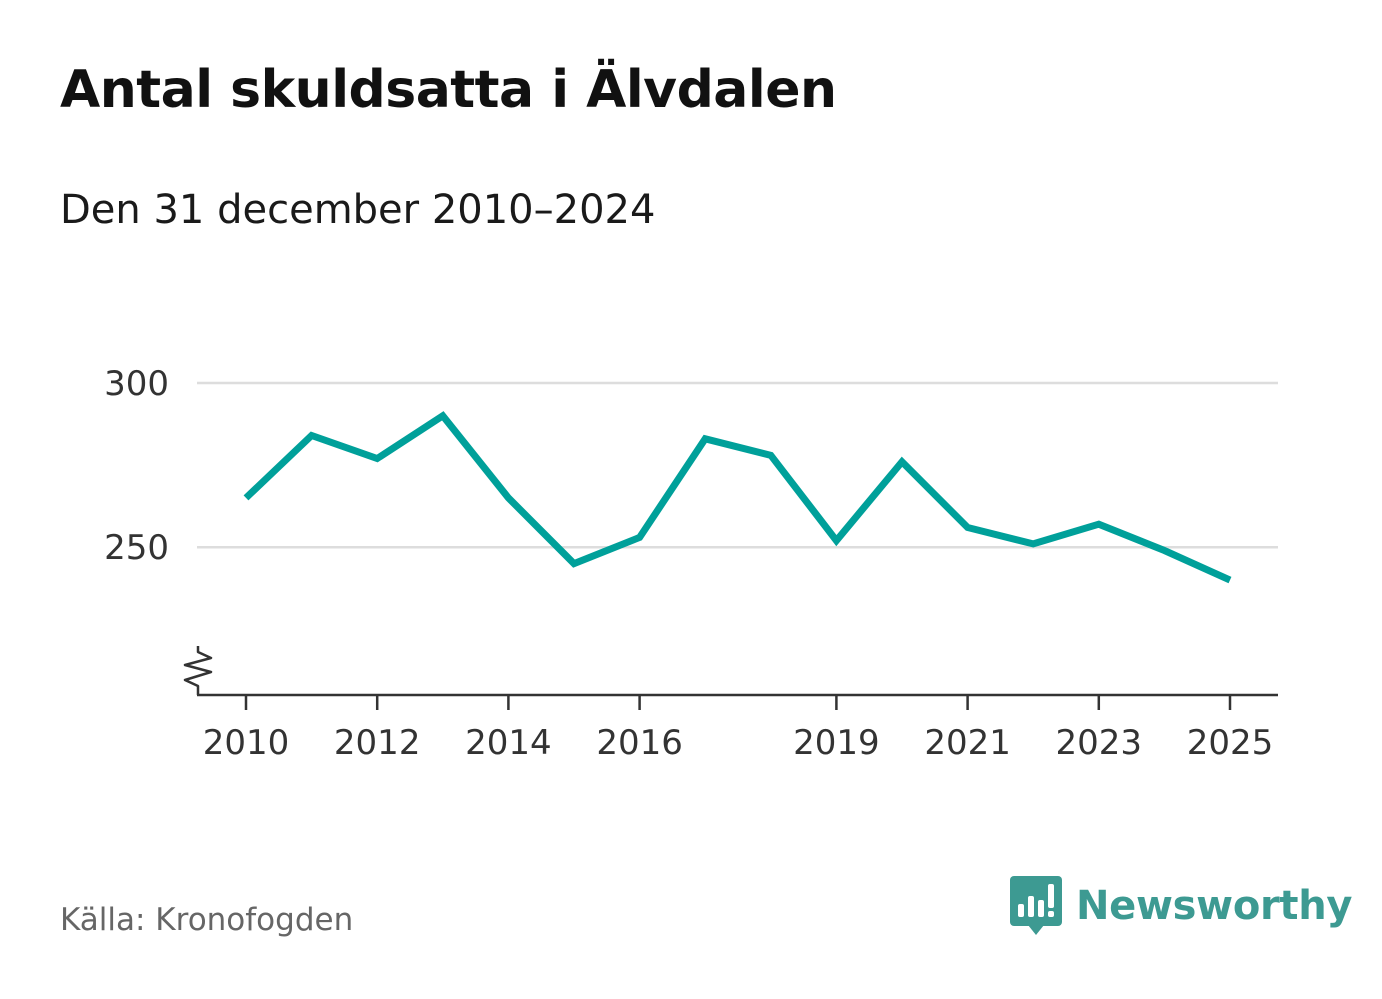 The height and width of the screenshot is (999, 1382). I want to click on gridlines, so click(737, 465).